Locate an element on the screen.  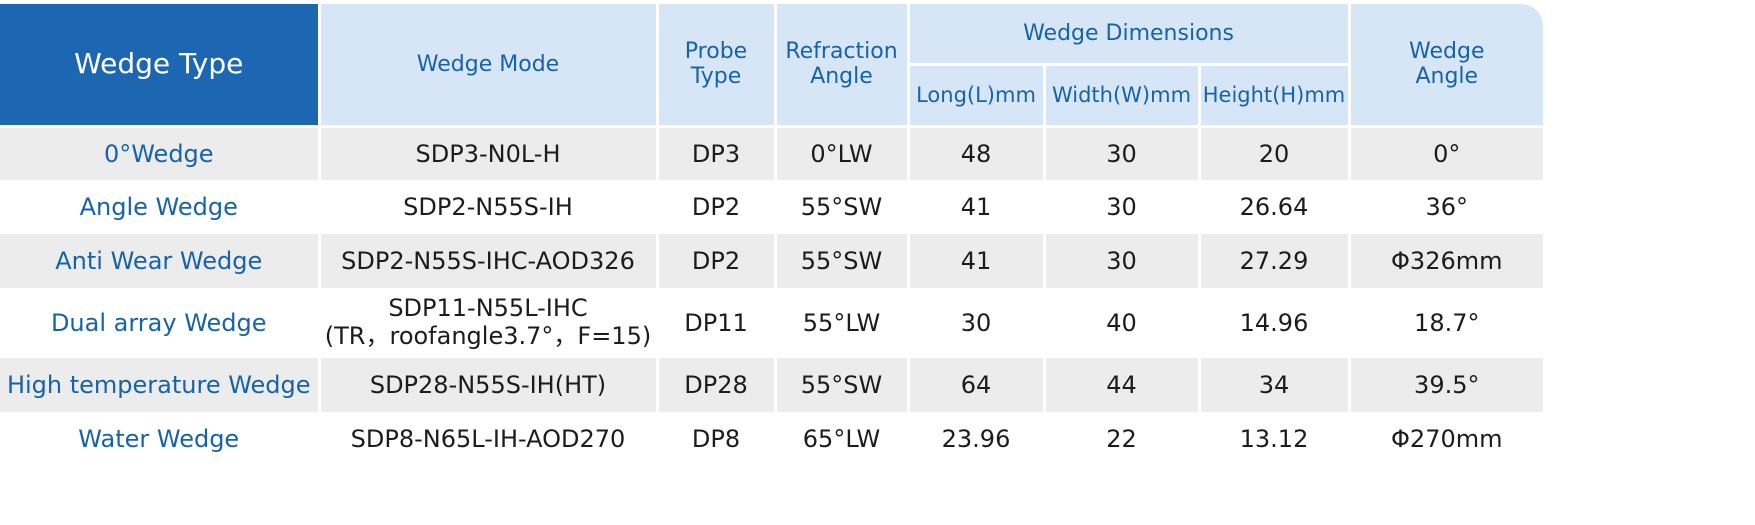
header-refraction-angle: Refraction Angle is located at coordinates (840, 65).